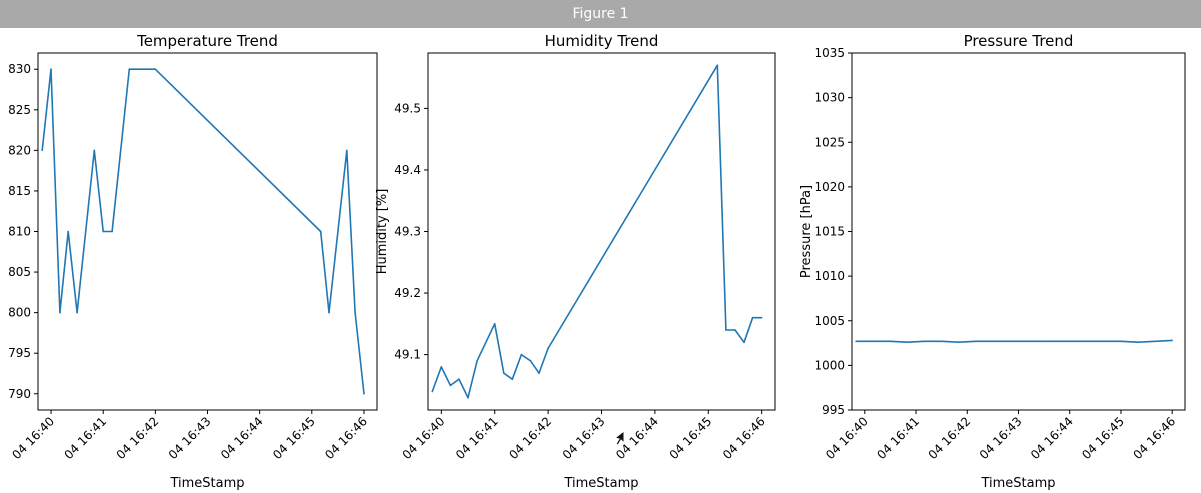  What do you see at coordinates (19, 232) in the screenshot?
I see `y-tick-label: 810` at bounding box center [19, 232].